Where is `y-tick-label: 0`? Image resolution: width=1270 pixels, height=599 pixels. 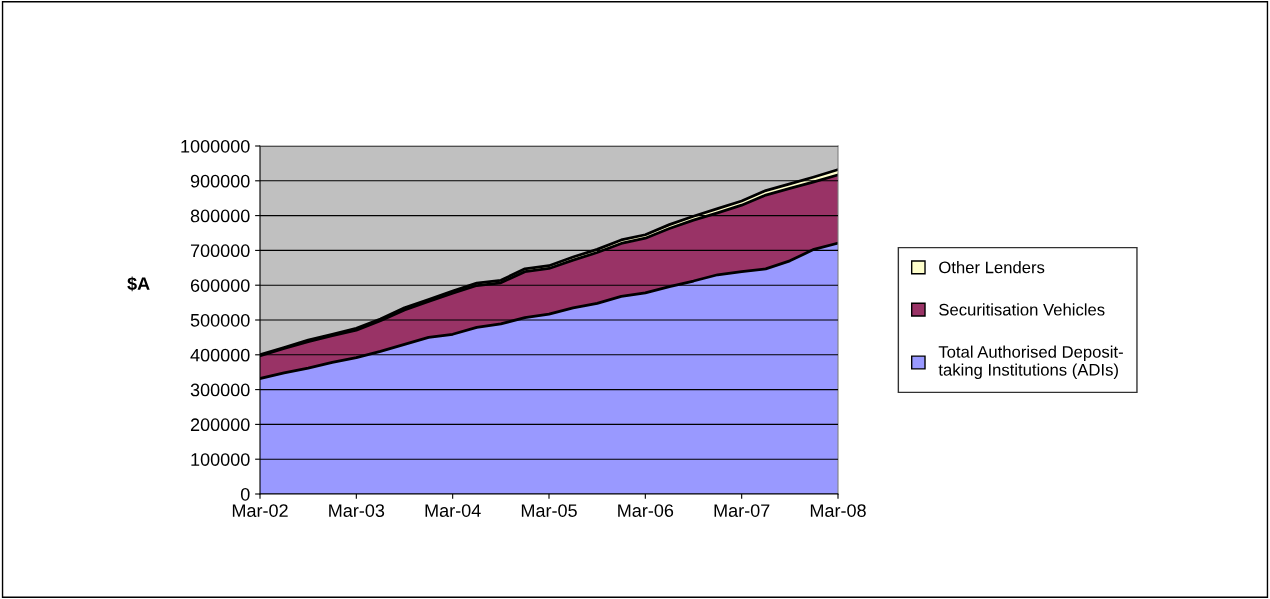
y-tick-label: 0 is located at coordinates (245, 494).